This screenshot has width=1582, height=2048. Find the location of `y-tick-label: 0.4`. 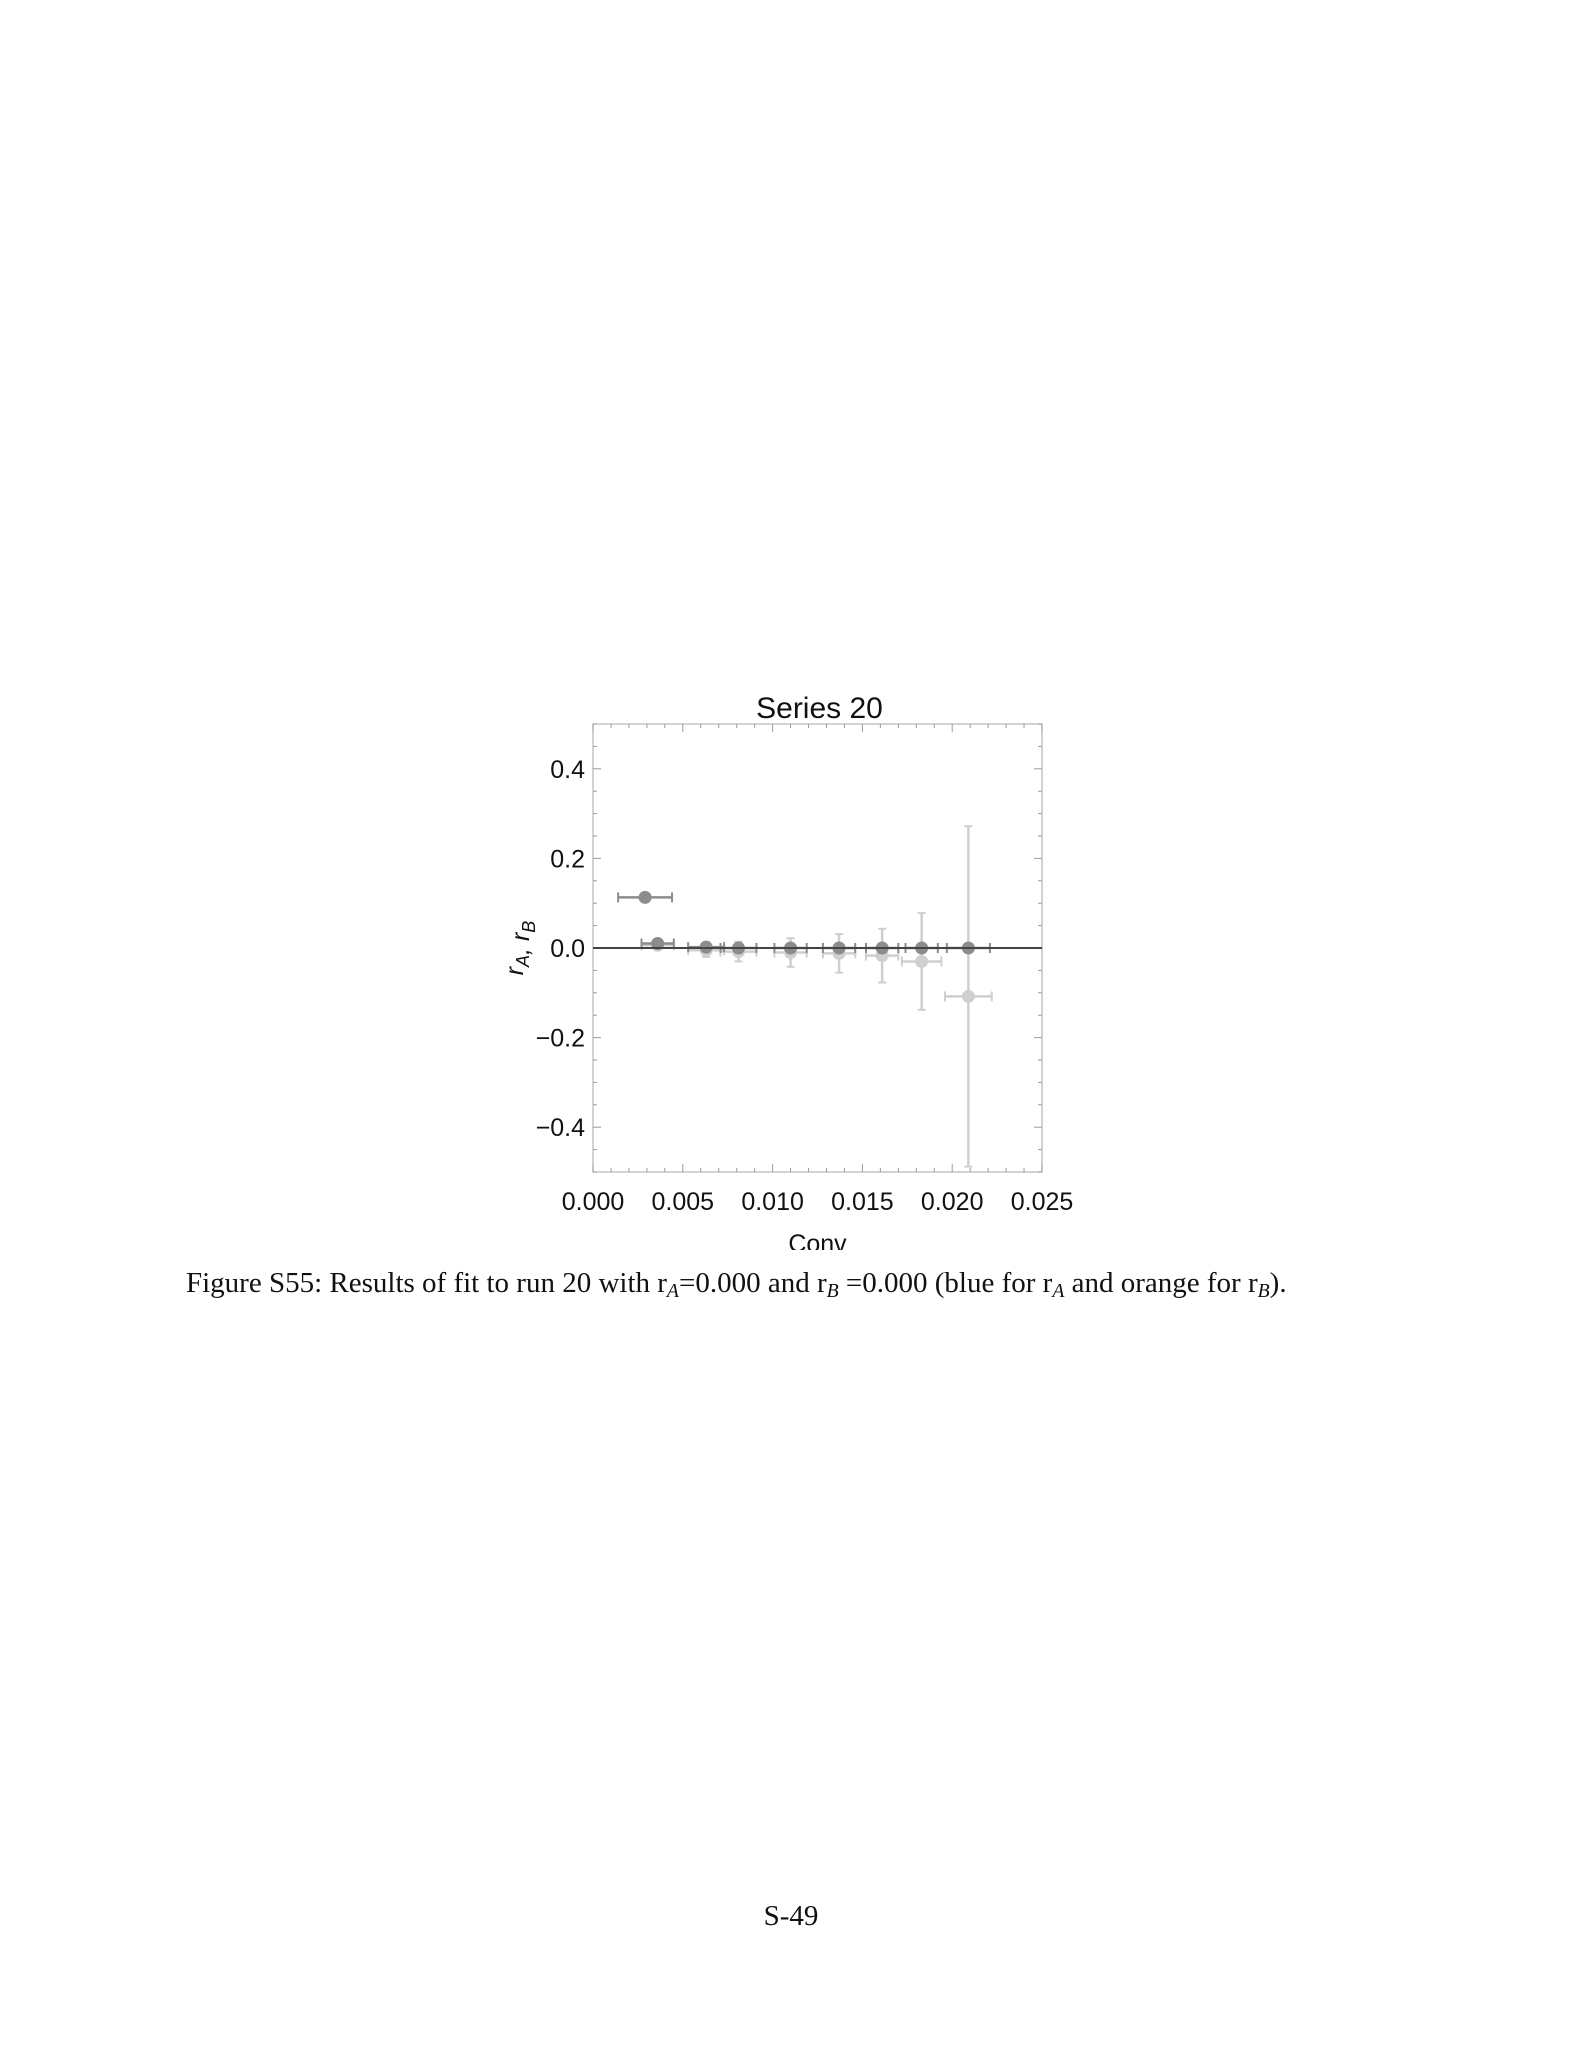

y-tick-label: 0.4 is located at coordinates (567, 770).